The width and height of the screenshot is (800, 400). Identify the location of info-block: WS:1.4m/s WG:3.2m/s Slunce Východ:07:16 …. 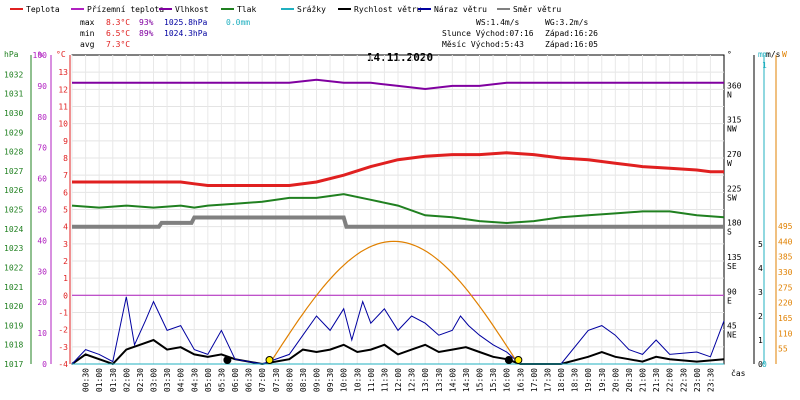
(520, 33).